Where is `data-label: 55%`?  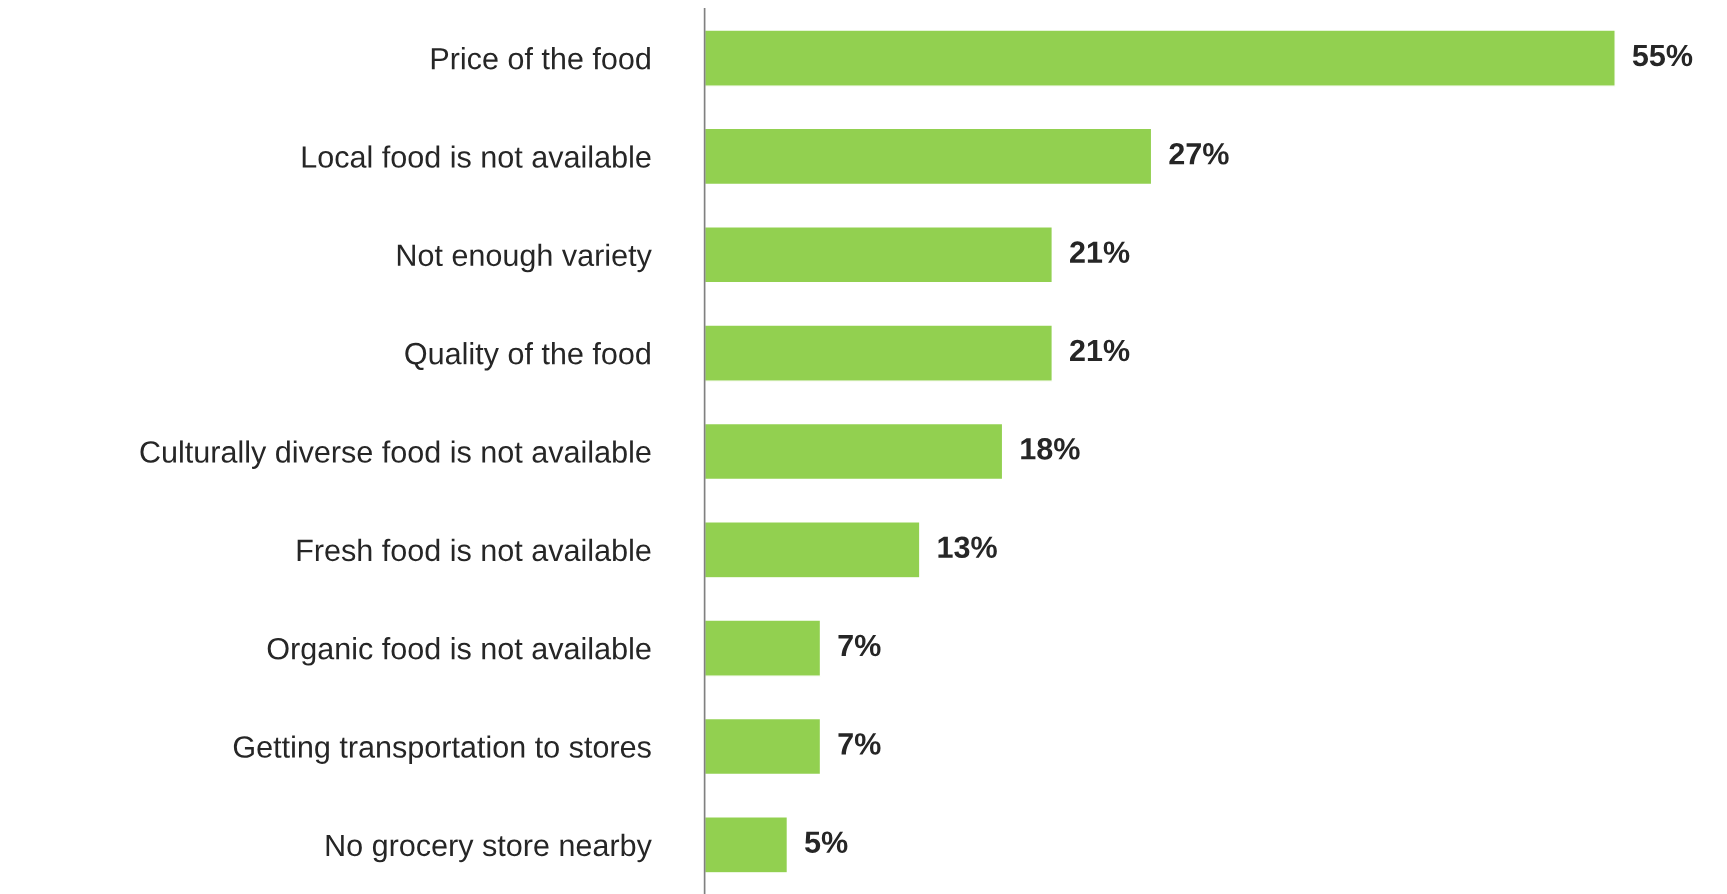 data-label: 55% is located at coordinates (1662, 55).